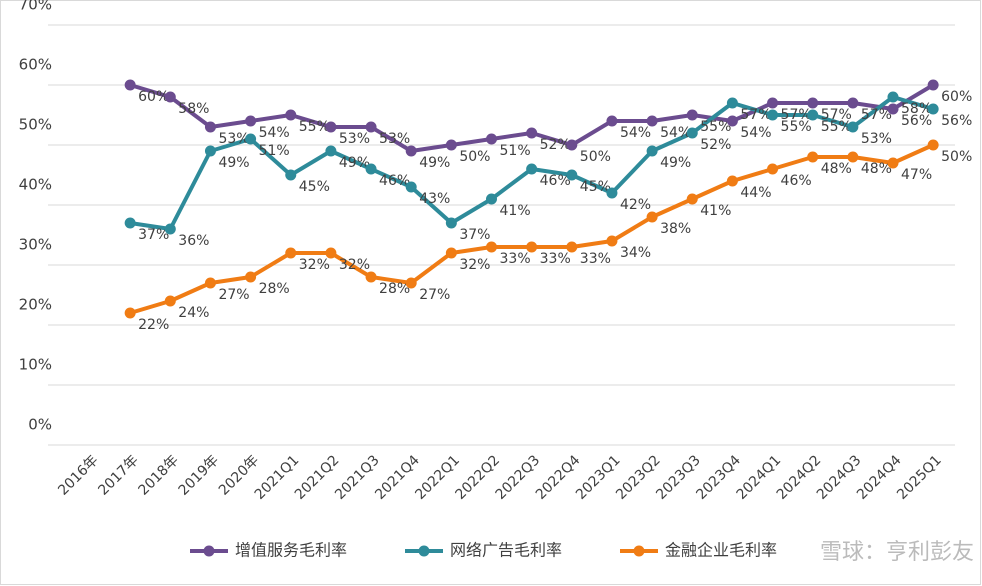 Image resolution: width=982 pixels, height=586 pixels. What do you see at coordinates (193, 241) in the screenshot?
I see `data-label: 36%` at bounding box center [193, 241].